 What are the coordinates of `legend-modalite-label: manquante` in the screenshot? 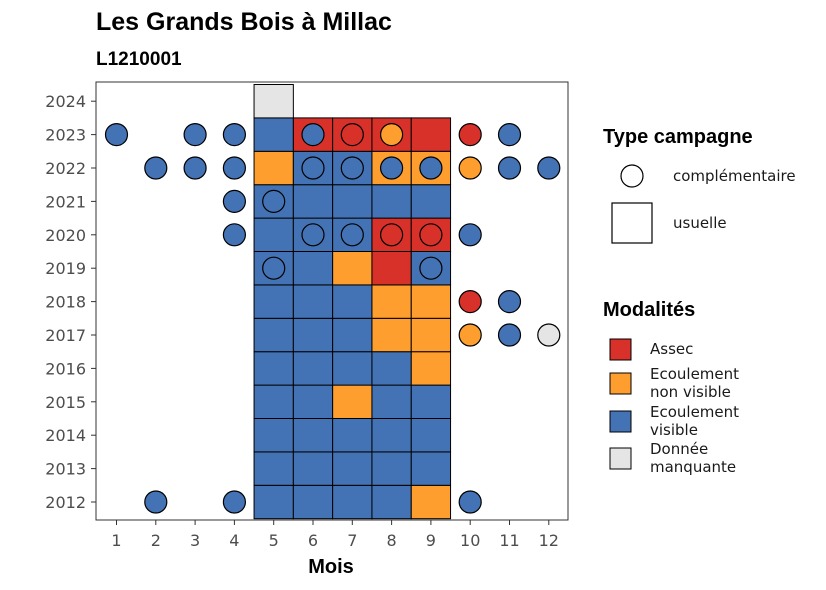 It's located at (693, 467).